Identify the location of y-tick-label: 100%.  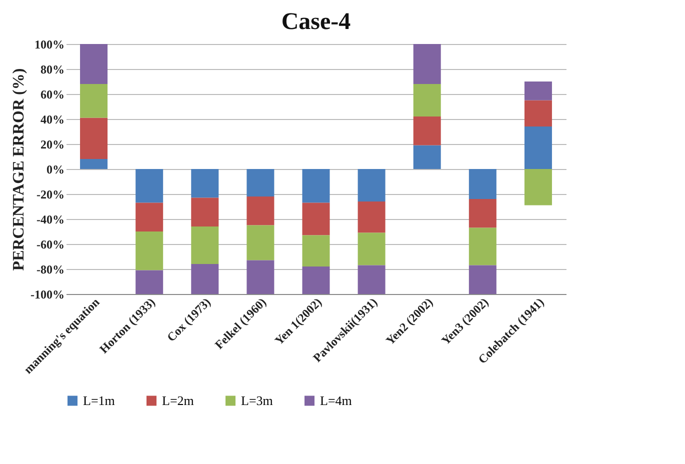
(49, 45).